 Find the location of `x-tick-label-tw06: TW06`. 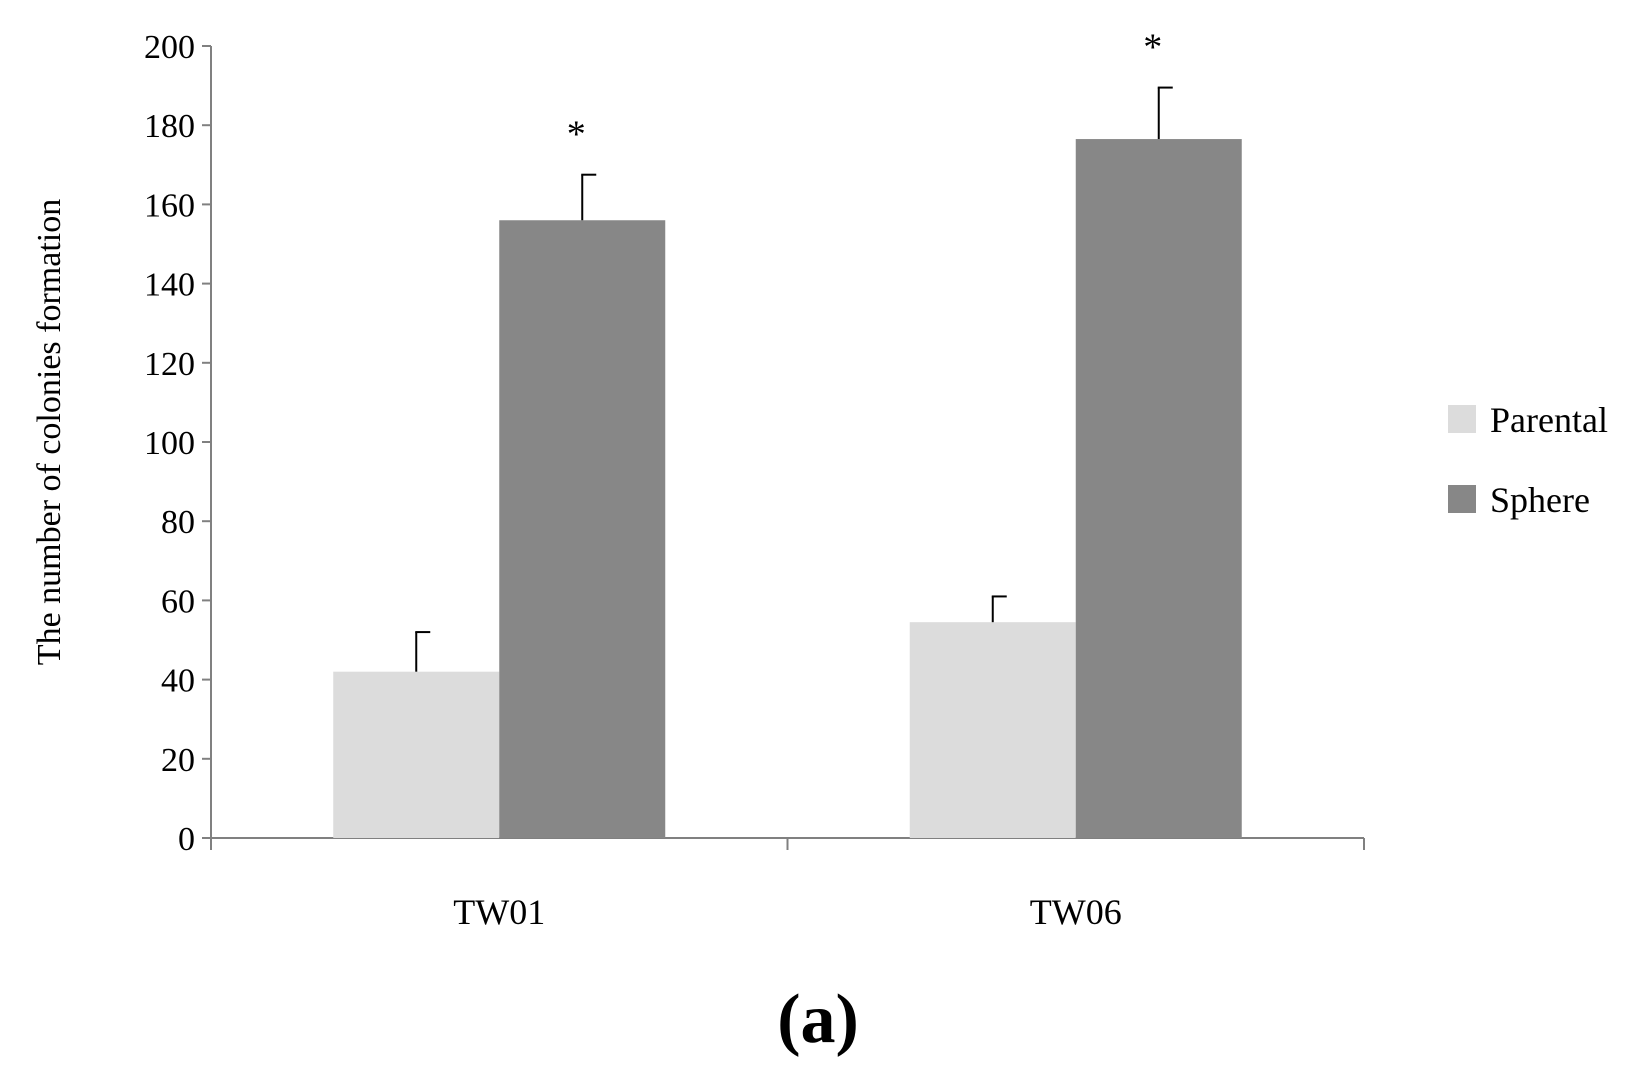

x-tick-label-tw06: TW06 is located at coordinates (1076, 912).